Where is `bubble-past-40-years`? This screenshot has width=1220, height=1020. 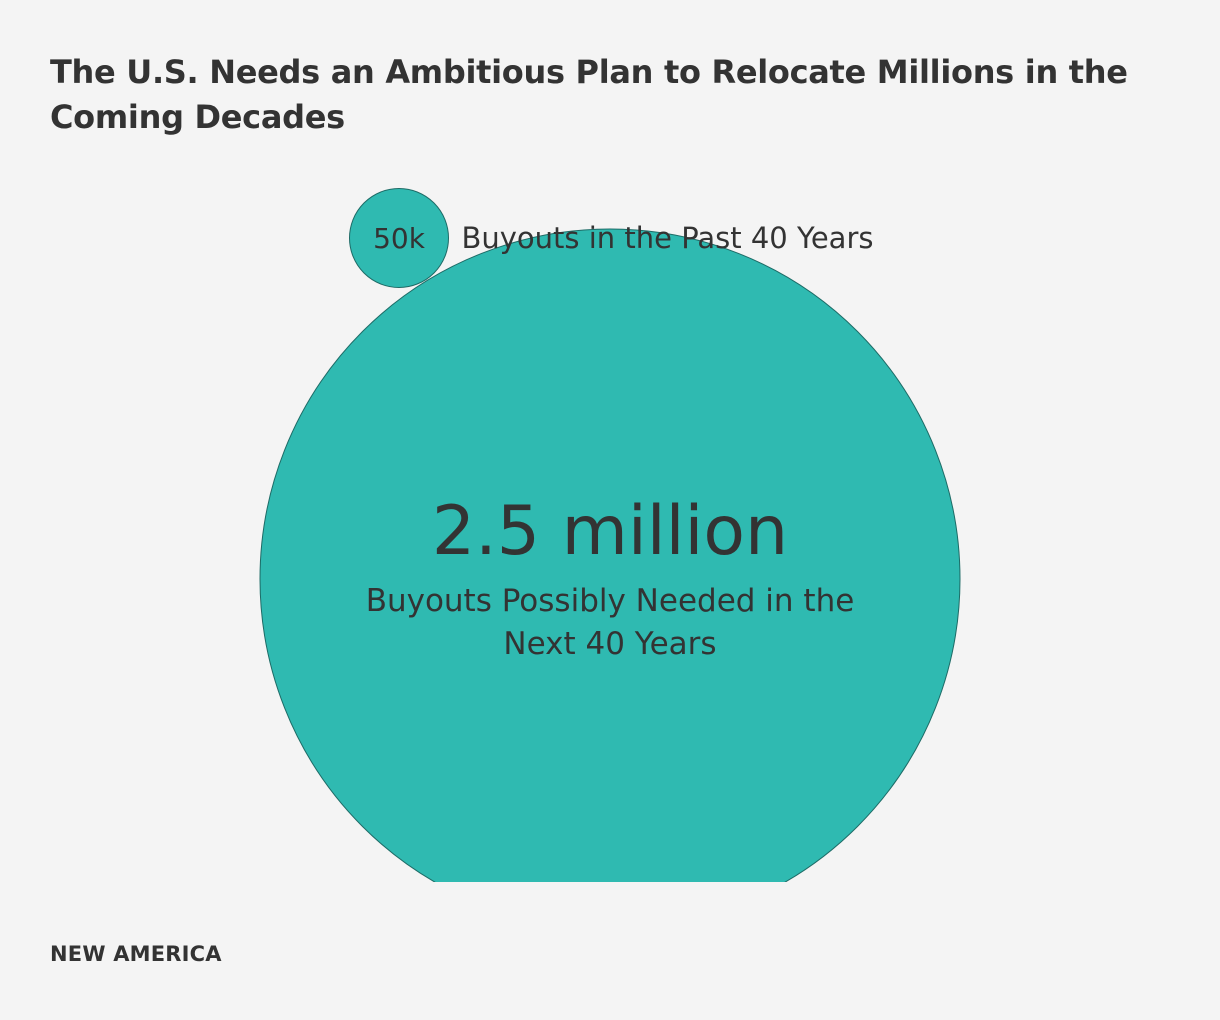 bubble-past-40-years is located at coordinates (399, 238).